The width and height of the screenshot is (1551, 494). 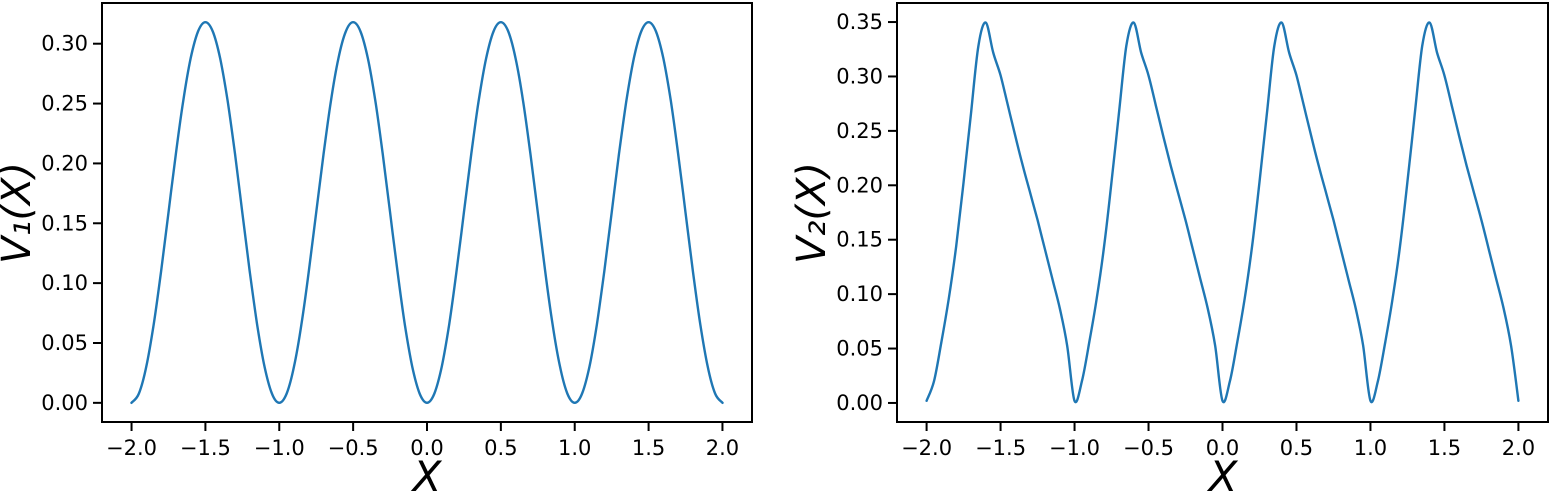 I want to click on y-axis-label: V₂(X), so click(x=812, y=213).